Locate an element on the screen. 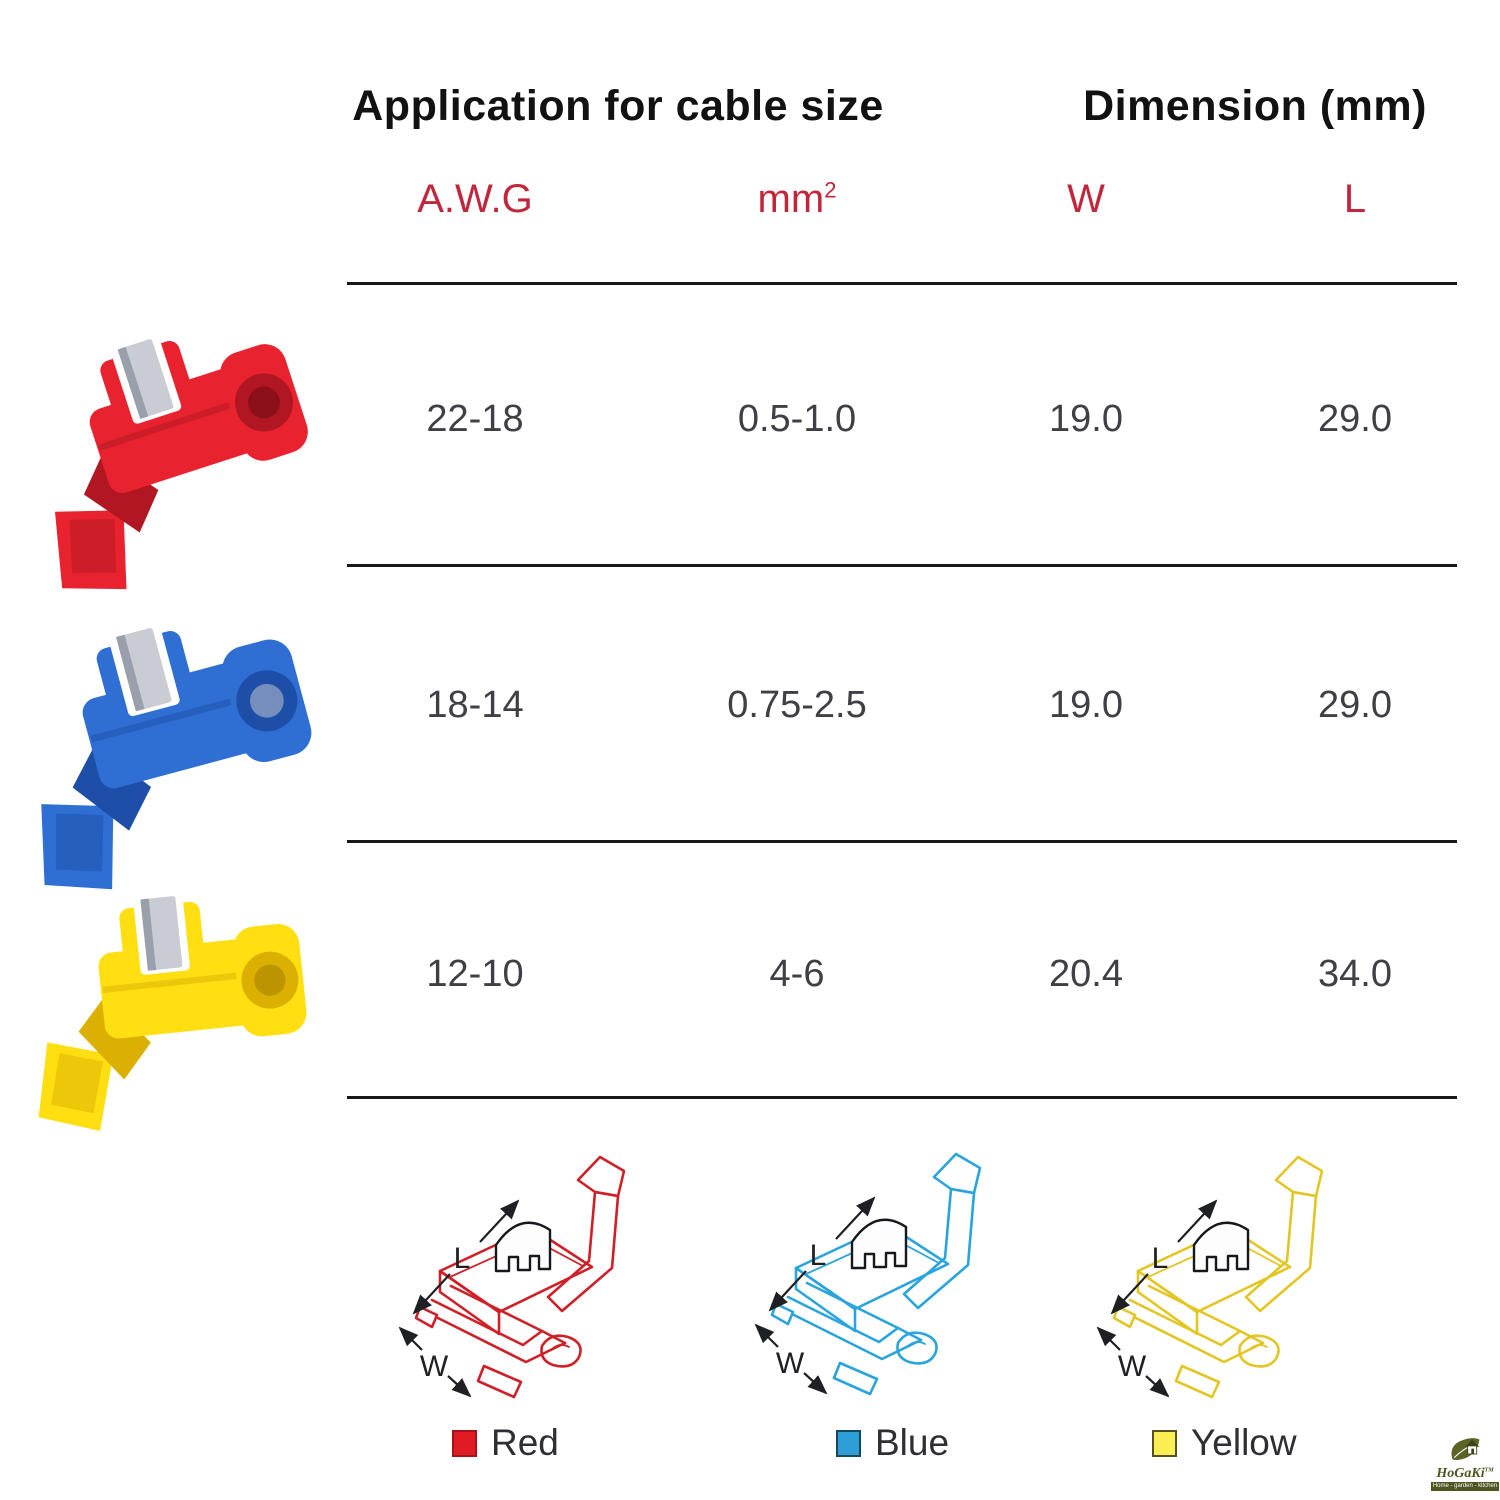 Image resolution: width=1500 pixels, height=1500 pixels. legend-blue: Blue is located at coordinates (892, 1443).